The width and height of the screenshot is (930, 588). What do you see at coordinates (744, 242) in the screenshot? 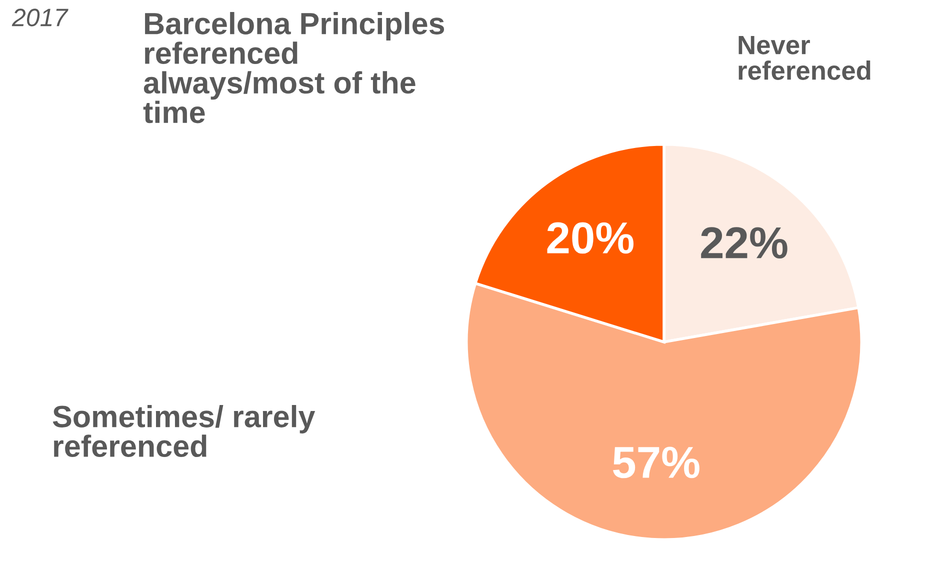
I see `data-label: 22%` at bounding box center [744, 242].